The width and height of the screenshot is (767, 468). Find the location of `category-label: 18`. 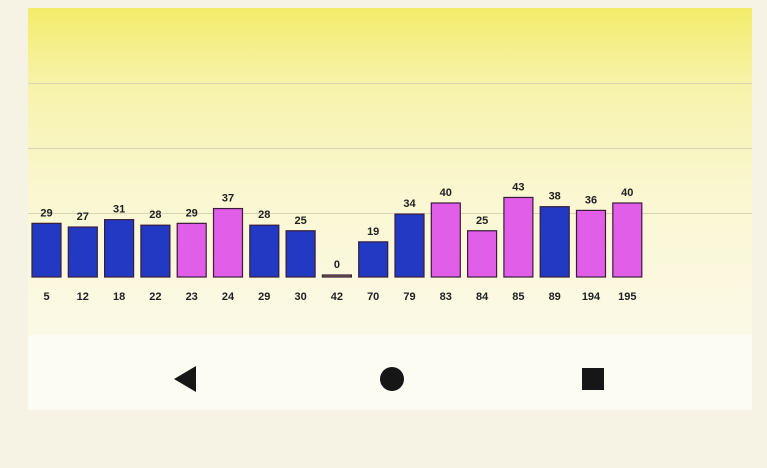

category-label: 18 is located at coordinates (119, 297).